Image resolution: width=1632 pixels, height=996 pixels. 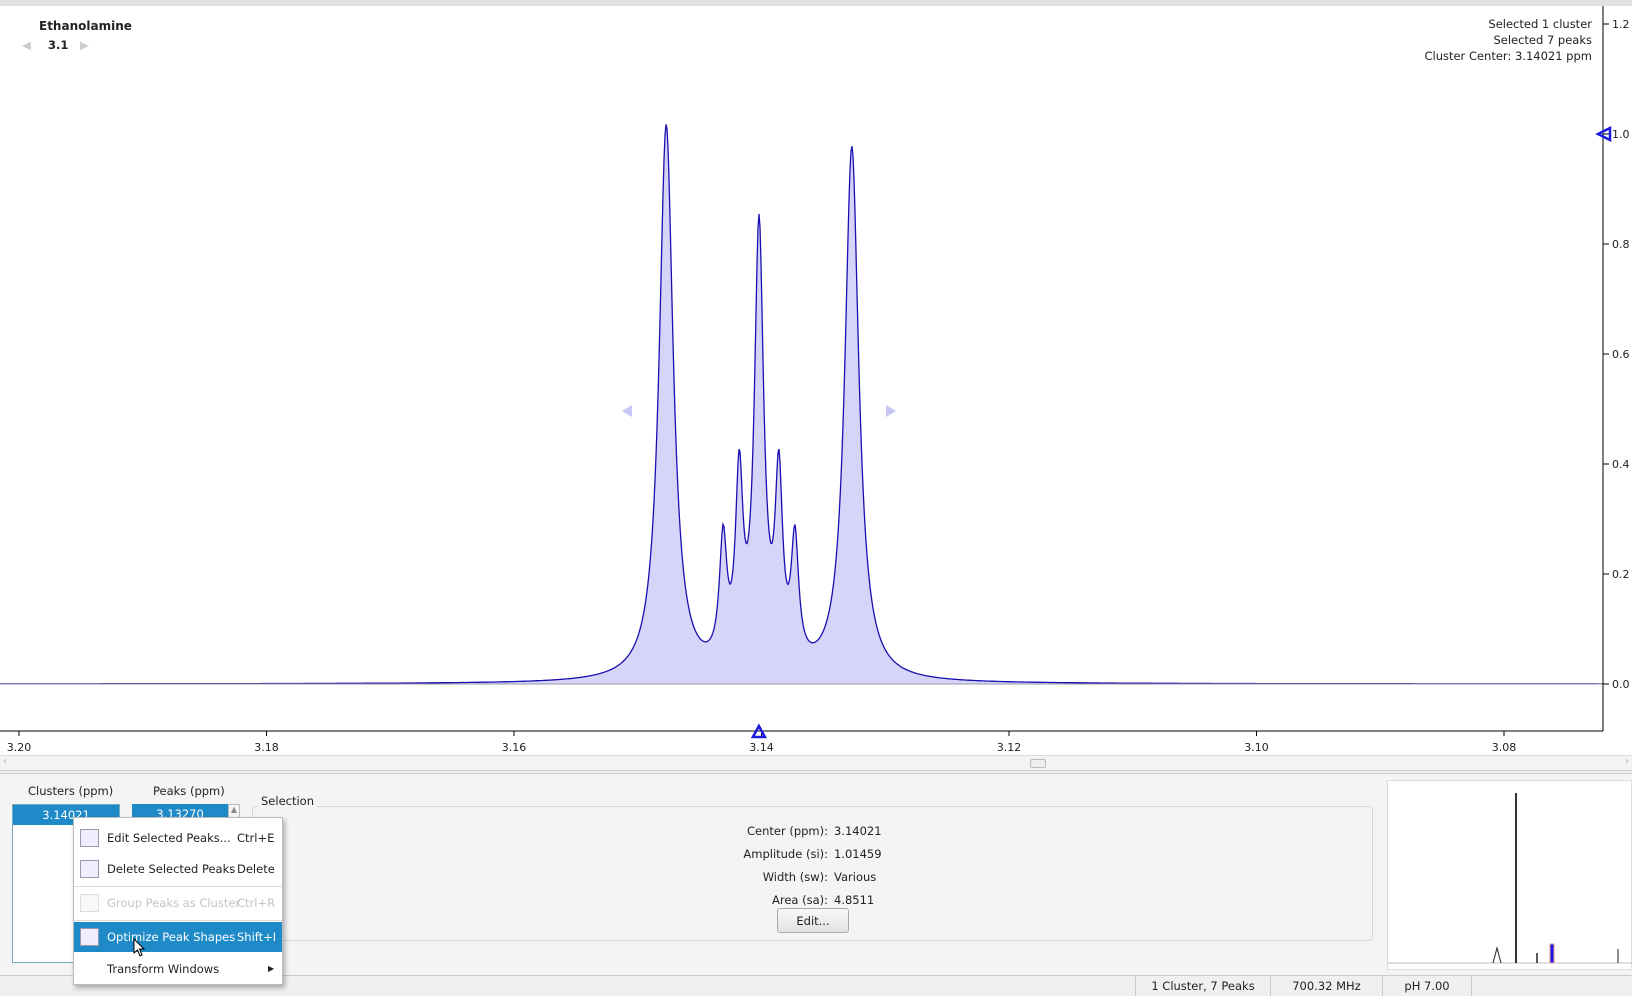 What do you see at coordinates (271, 968) in the screenshot?
I see `submenu-arrow-icon: ▶` at bounding box center [271, 968].